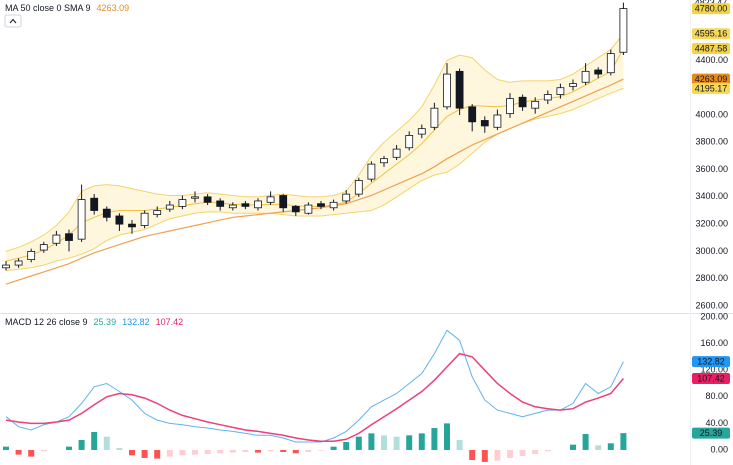 The image size is (733, 465). I want to click on collapse-box, so click(13, 21).